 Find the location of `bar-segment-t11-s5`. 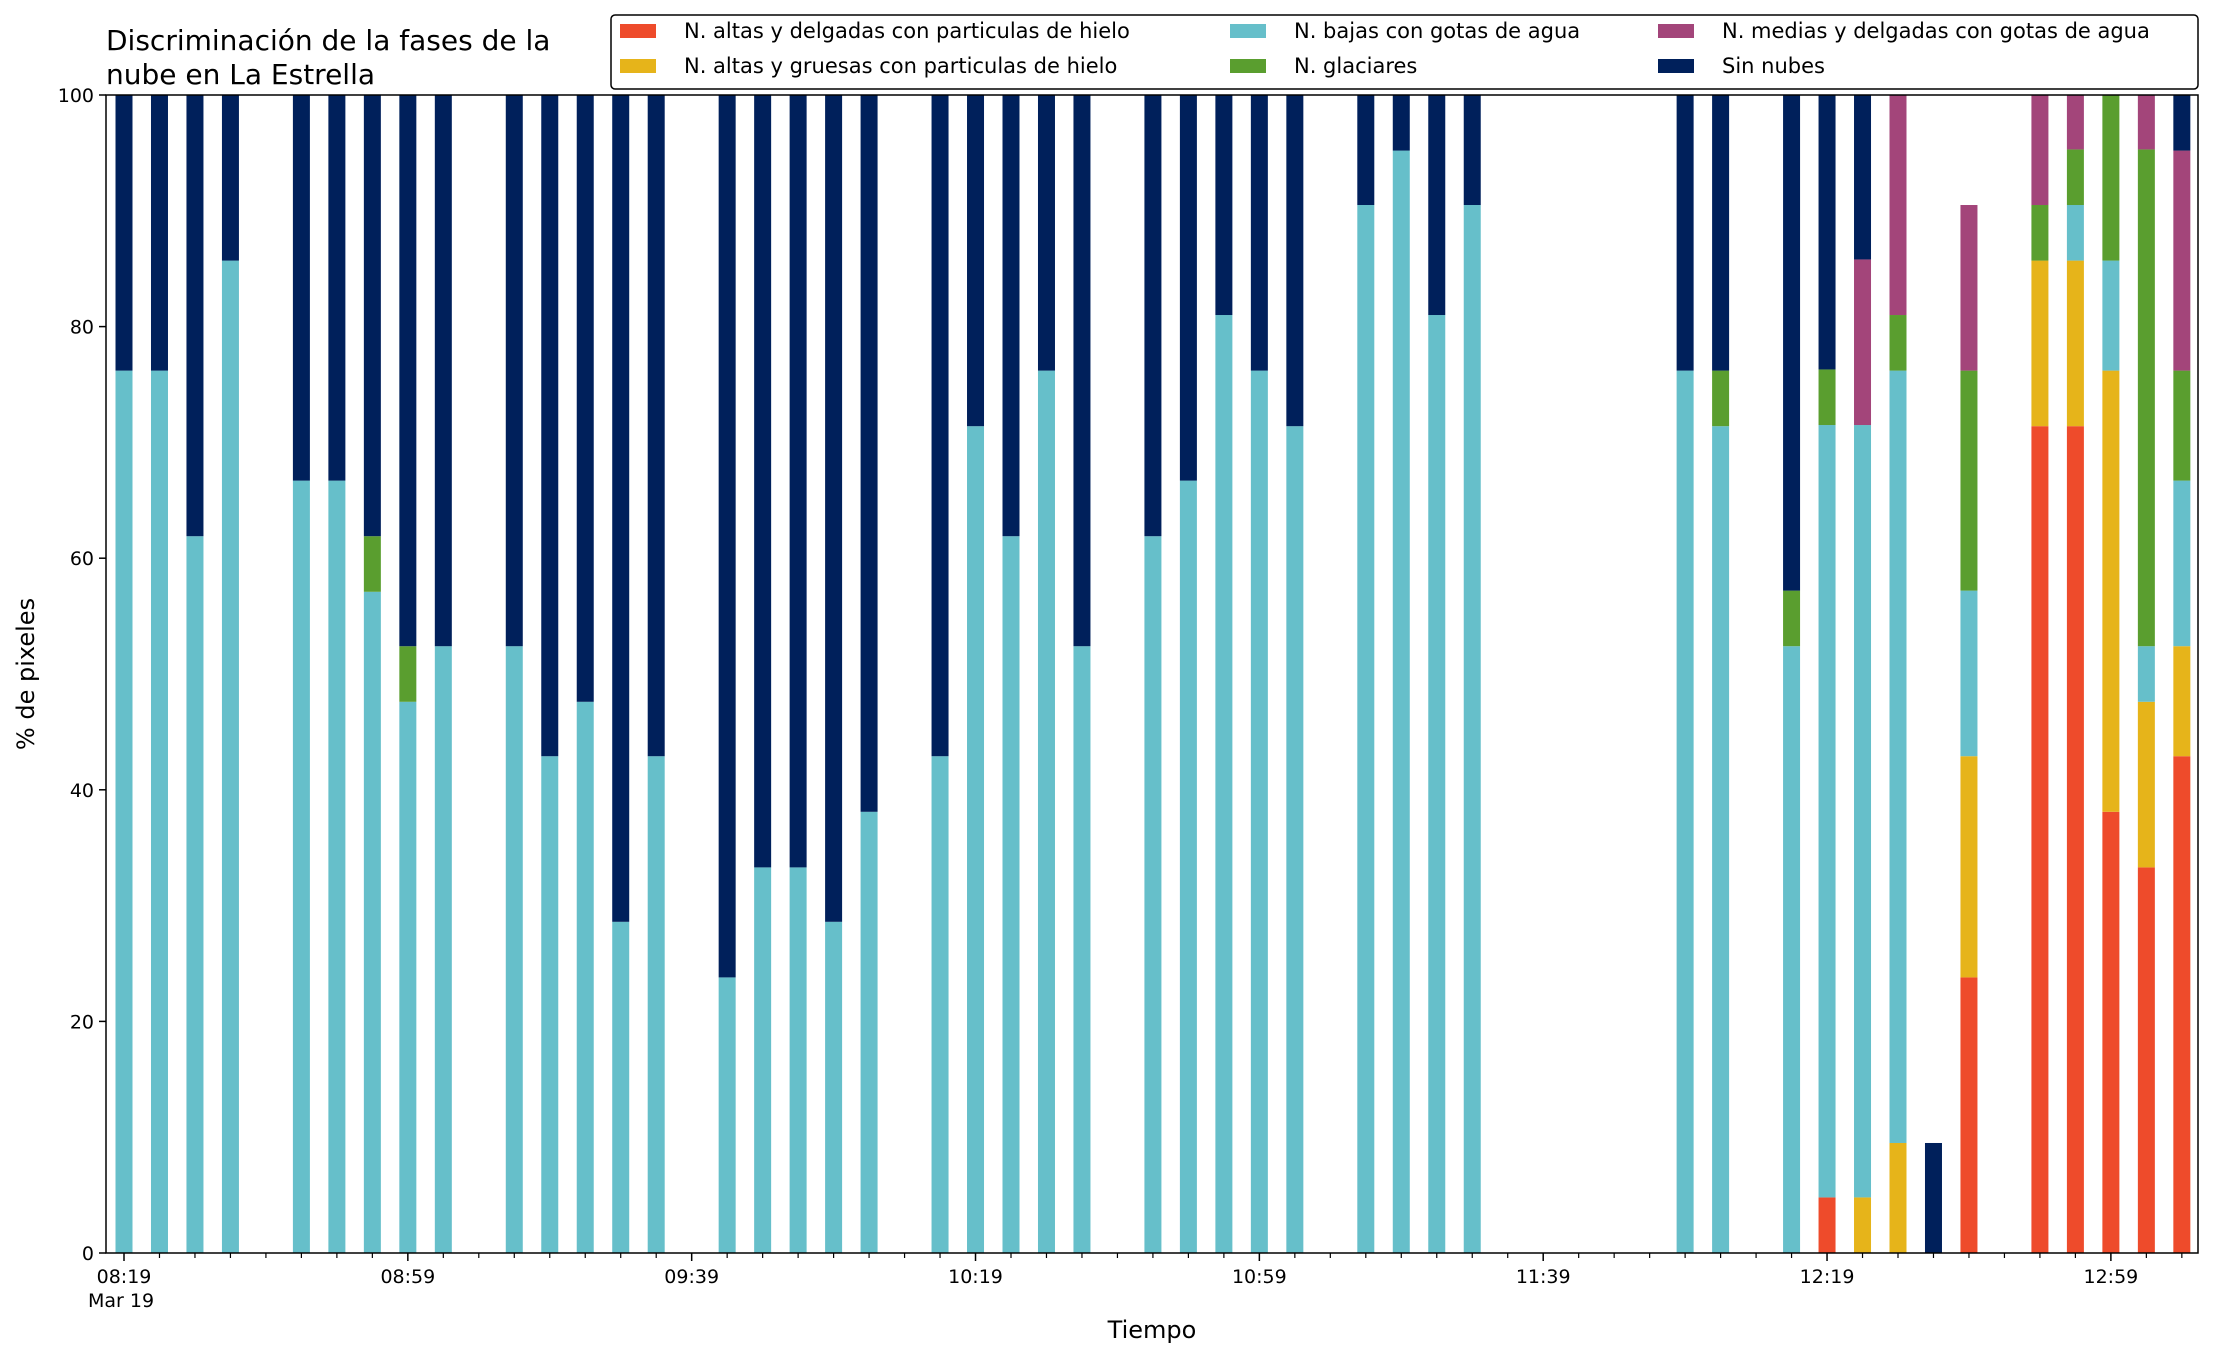

bar-segment-t11-s5 is located at coordinates (514, 371).